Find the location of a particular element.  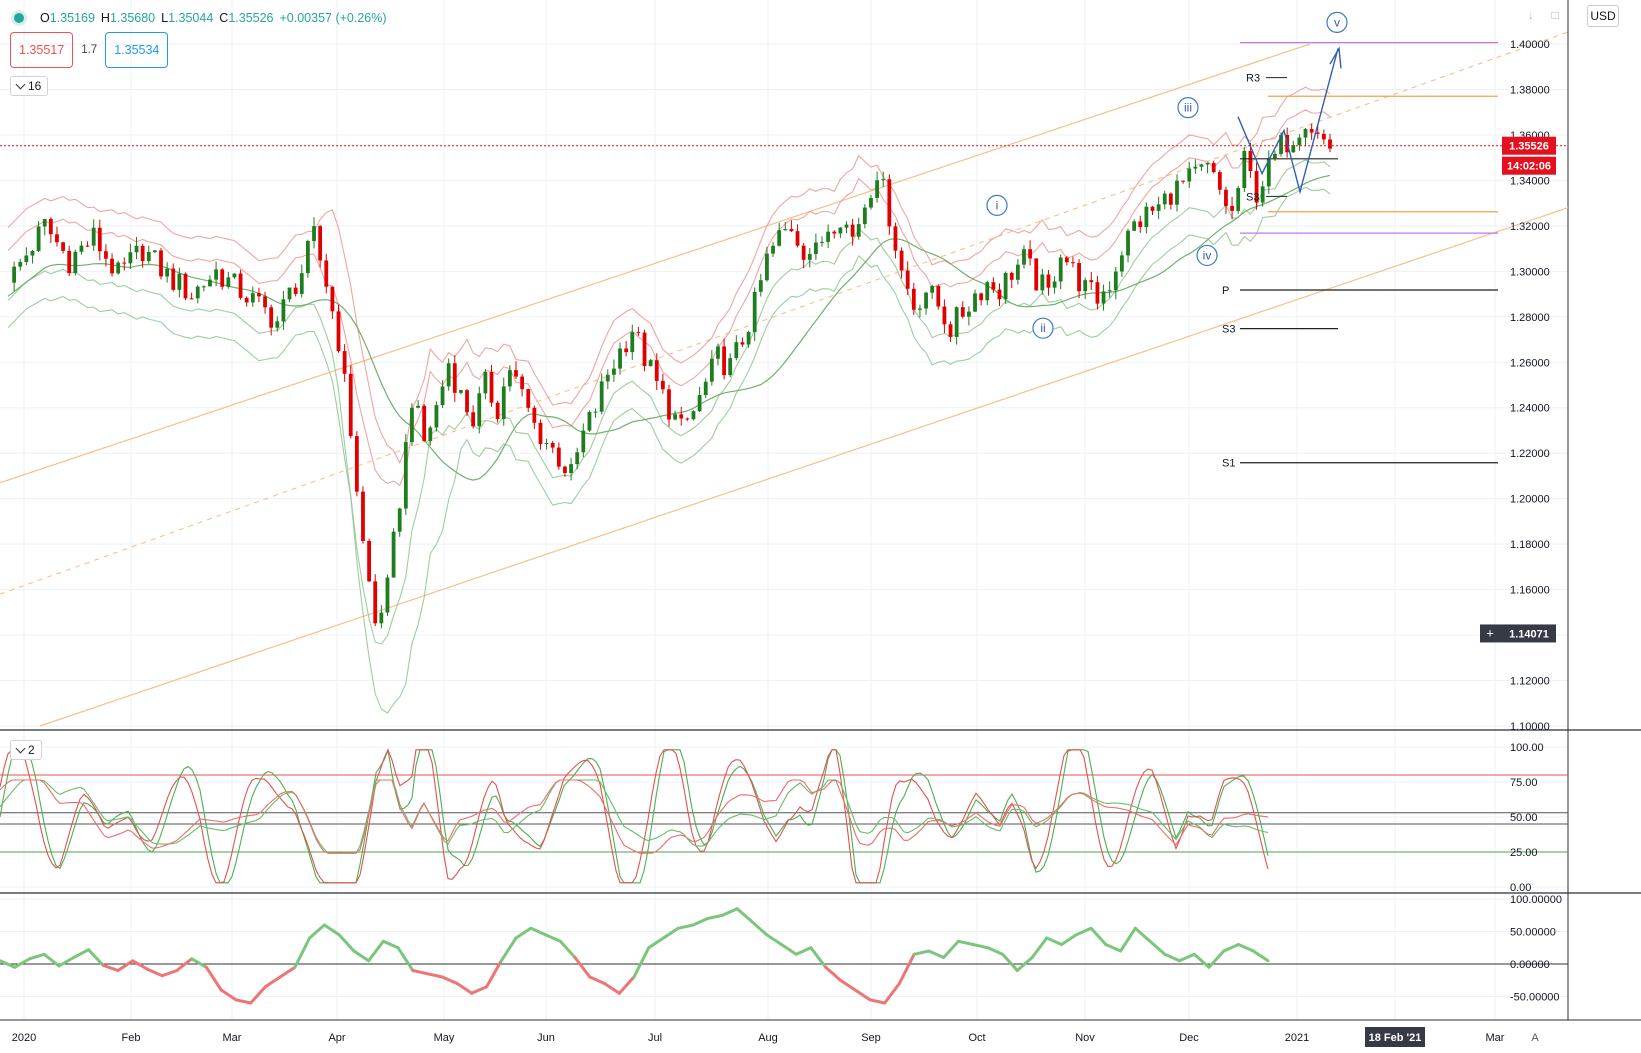

time-tick-label: Aug is located at coordinates (768, 1038).